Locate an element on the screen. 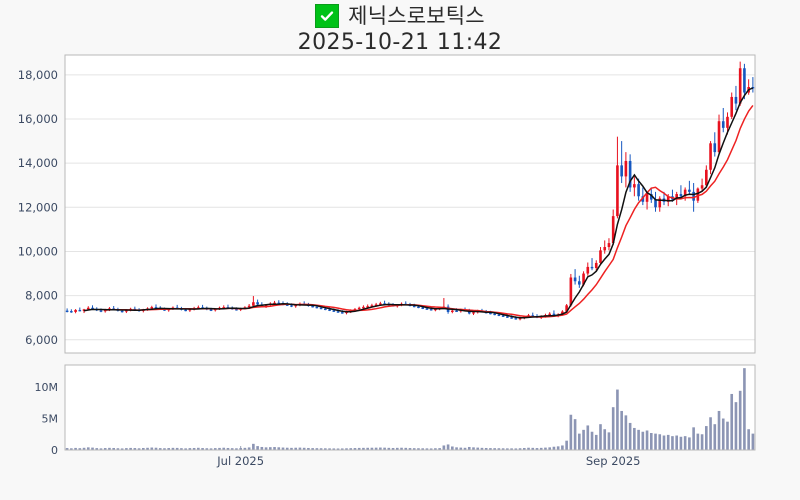 The width and height of the screenshot is (800, 500). volume-ytick-label: 0 is located at coordinates (54, 450).